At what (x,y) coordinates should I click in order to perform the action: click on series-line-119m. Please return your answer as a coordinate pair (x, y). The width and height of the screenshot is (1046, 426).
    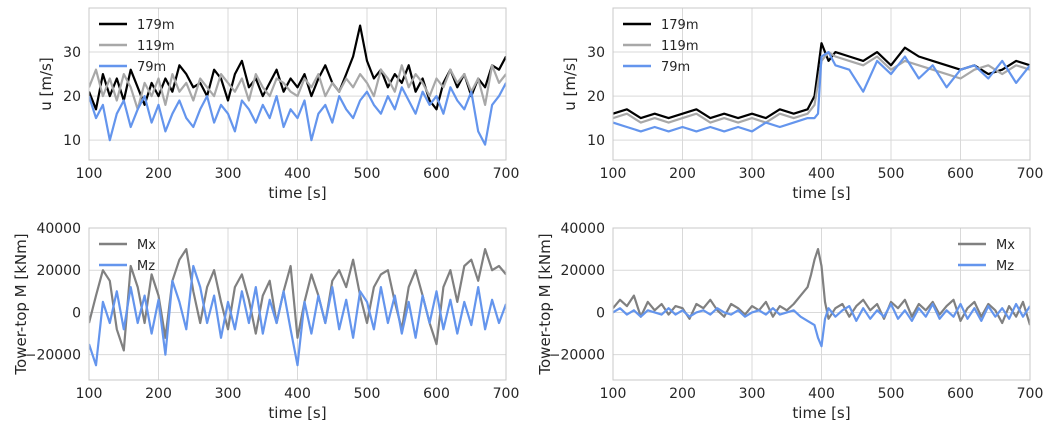
    Looking at the image, I should click on (297, 87).